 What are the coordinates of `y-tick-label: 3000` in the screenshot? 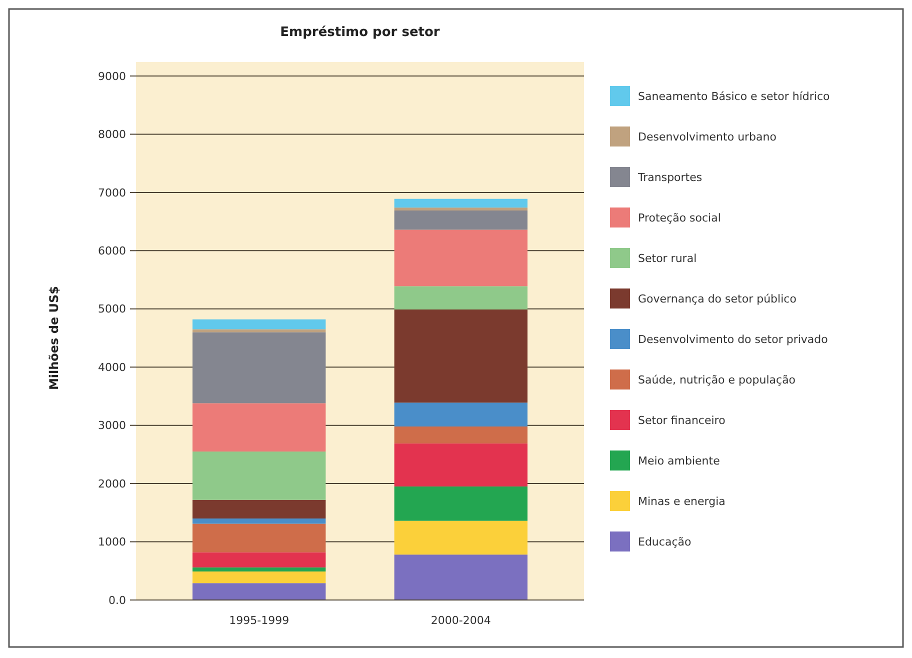 It's located at (112, 425).